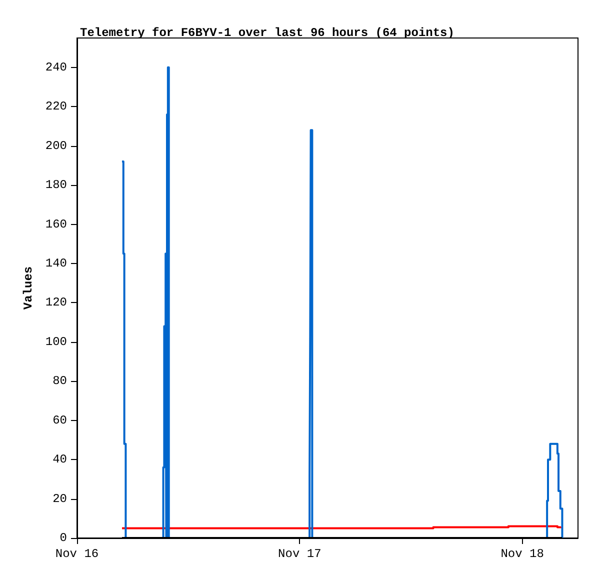 The width and height of the screenshot is (597, 579). Describe the element at coordinates (63, 538) in the screenshot. I see `y-tick-label: 0` at that location.